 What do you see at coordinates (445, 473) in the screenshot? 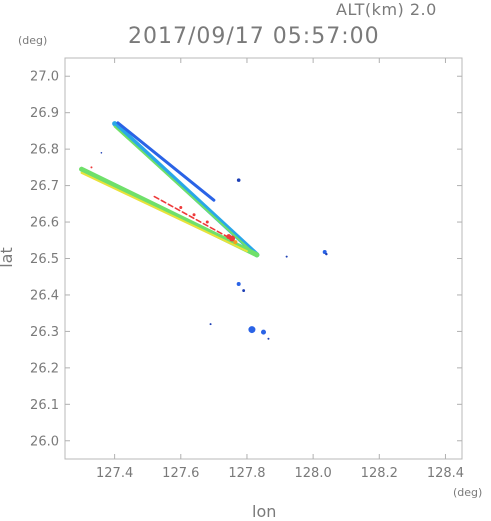
I see `x-tick-label: 128.4` at bounding box center [445, 473].